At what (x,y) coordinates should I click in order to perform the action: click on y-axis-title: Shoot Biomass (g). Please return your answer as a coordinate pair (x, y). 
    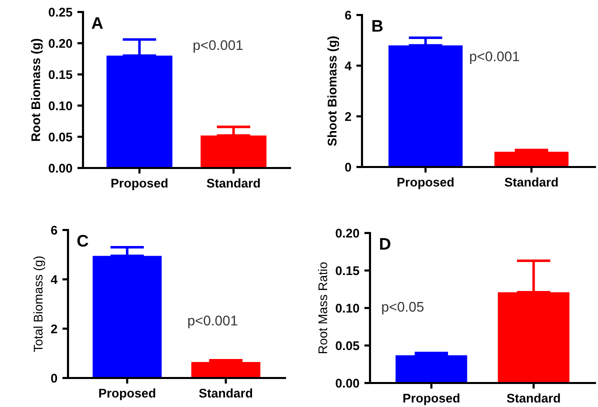
    Looking at the image, I should click on (333, 91).